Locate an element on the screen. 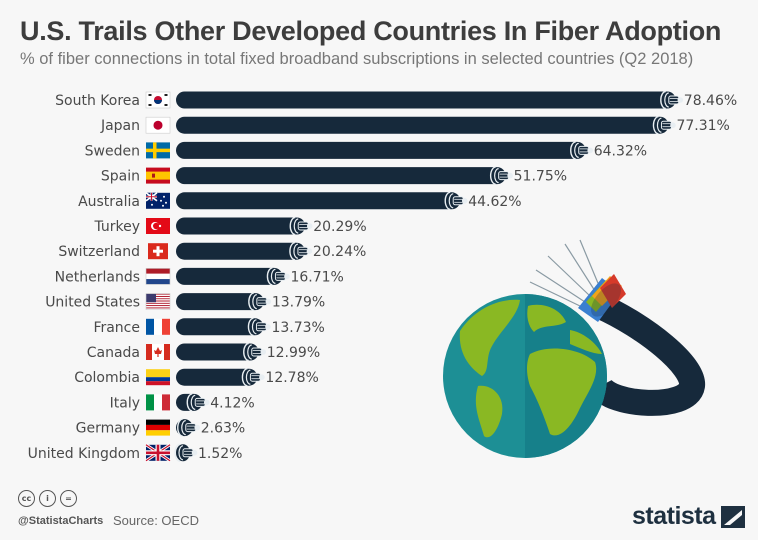  value-label: 20.24% is located at coordinates (339, 252).